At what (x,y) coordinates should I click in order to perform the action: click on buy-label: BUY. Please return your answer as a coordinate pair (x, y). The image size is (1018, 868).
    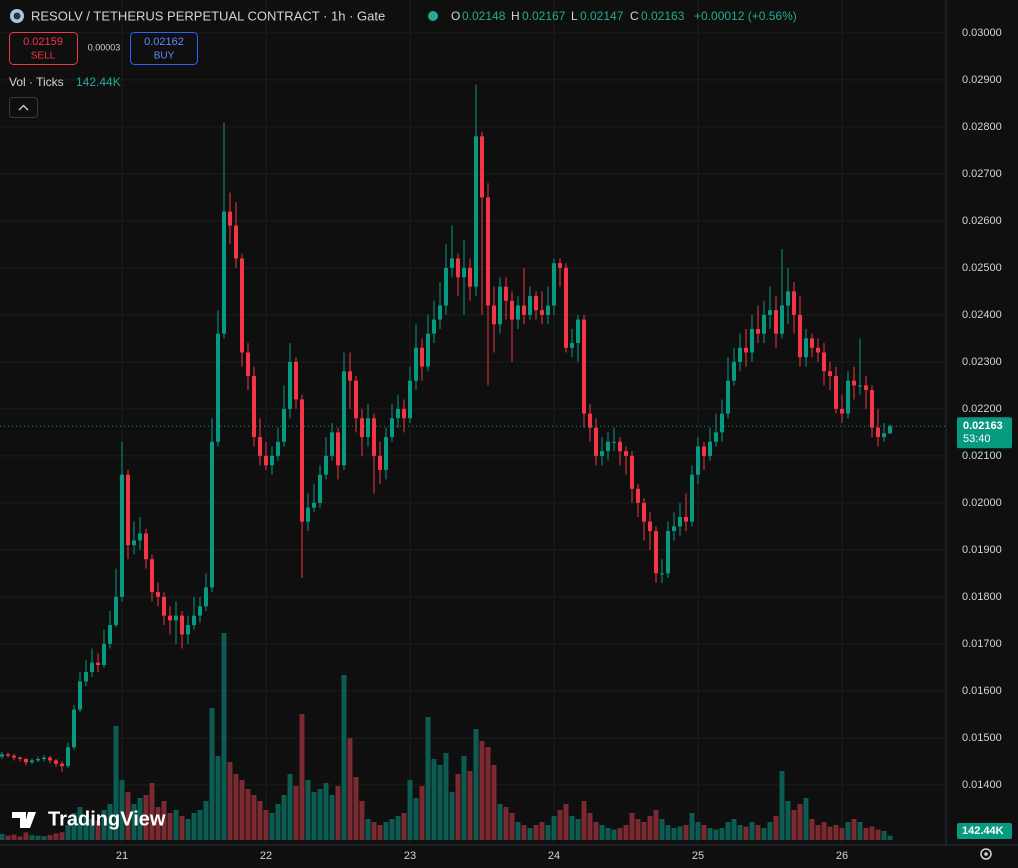
    Looking at the image, I should click on (164, 56).